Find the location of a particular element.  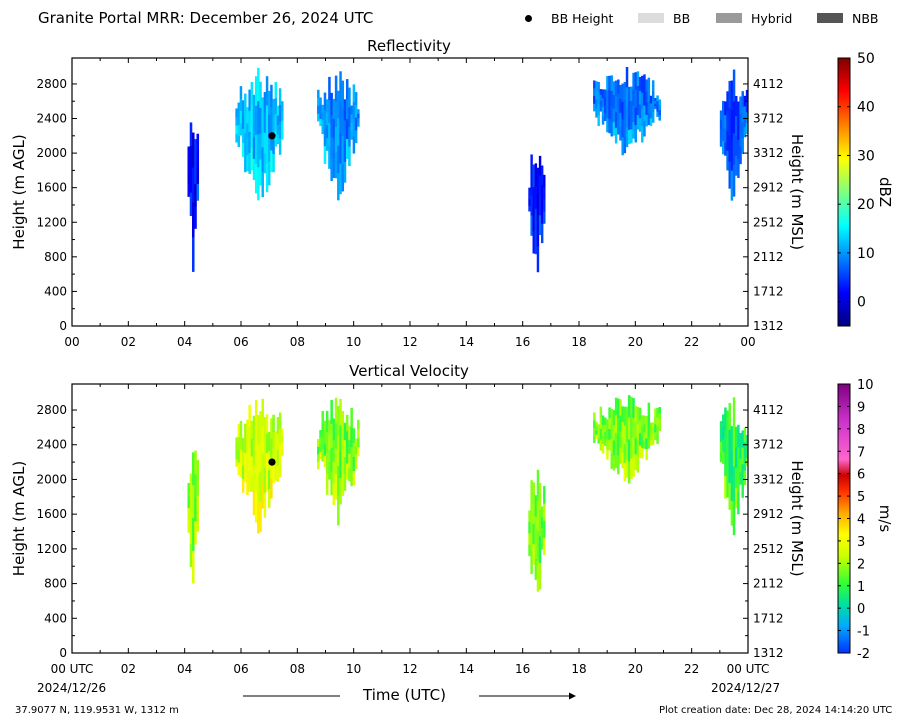

x-tick-label: 20 is located at coordinates (635, 342).